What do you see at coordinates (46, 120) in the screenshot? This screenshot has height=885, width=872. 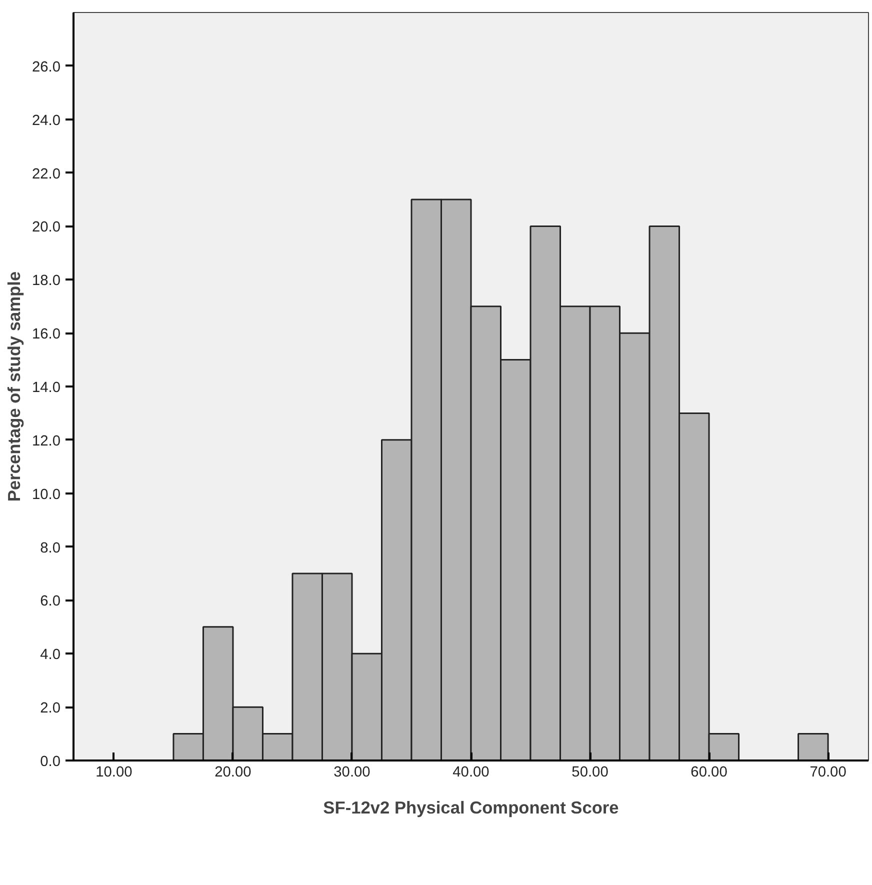 I see `y-tick-label: 24.0` at bounding box center [46, 120].